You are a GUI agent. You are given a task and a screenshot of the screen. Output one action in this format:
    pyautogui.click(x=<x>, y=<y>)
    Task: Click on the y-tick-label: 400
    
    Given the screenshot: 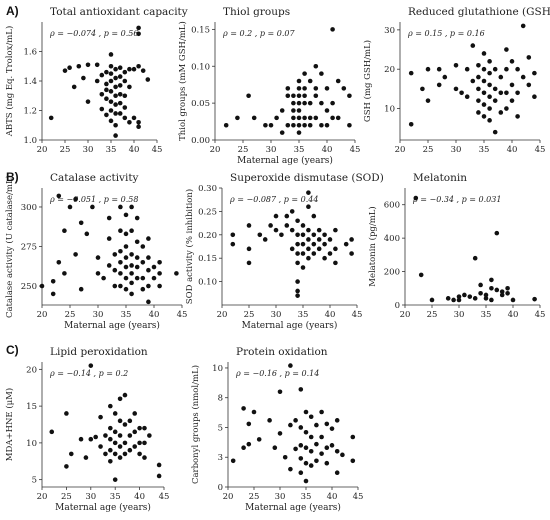 What is the action you would take?
    pyautogui.click(x=392, y=239)
    